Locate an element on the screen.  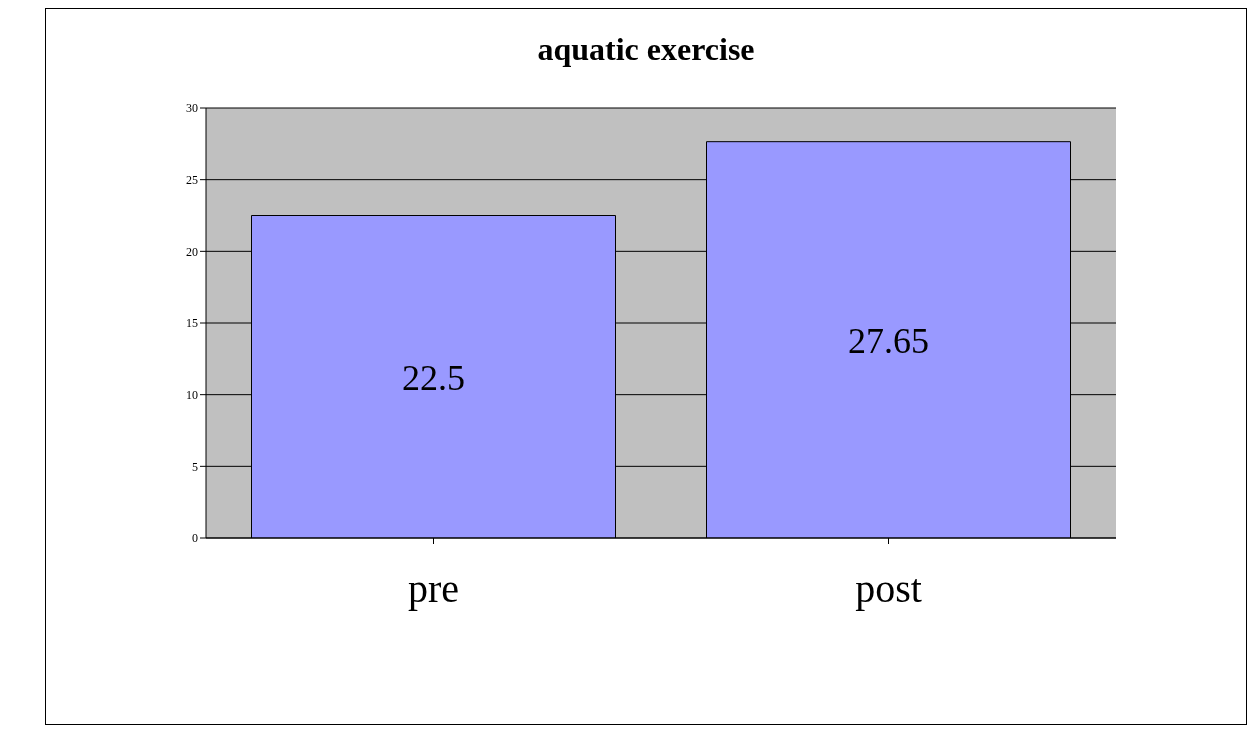
x-tick-label: post is located at coordinates (888, 589).